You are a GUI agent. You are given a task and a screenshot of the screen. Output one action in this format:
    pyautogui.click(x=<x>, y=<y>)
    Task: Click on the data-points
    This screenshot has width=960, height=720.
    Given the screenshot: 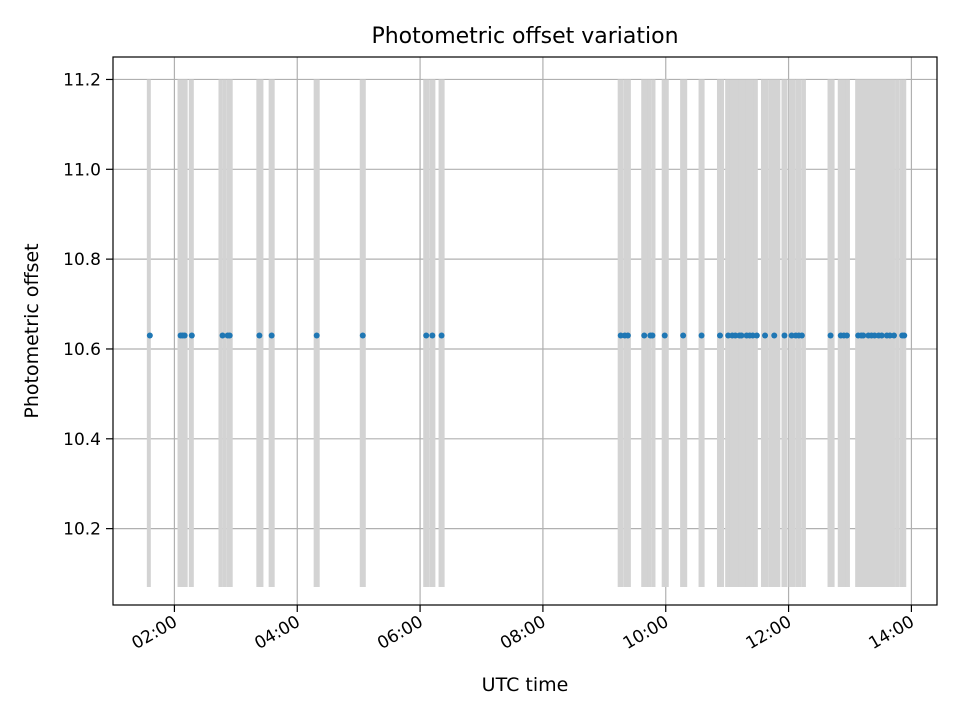 What is the action you would take?
    pyautogui.click(x=527, y=335)
    